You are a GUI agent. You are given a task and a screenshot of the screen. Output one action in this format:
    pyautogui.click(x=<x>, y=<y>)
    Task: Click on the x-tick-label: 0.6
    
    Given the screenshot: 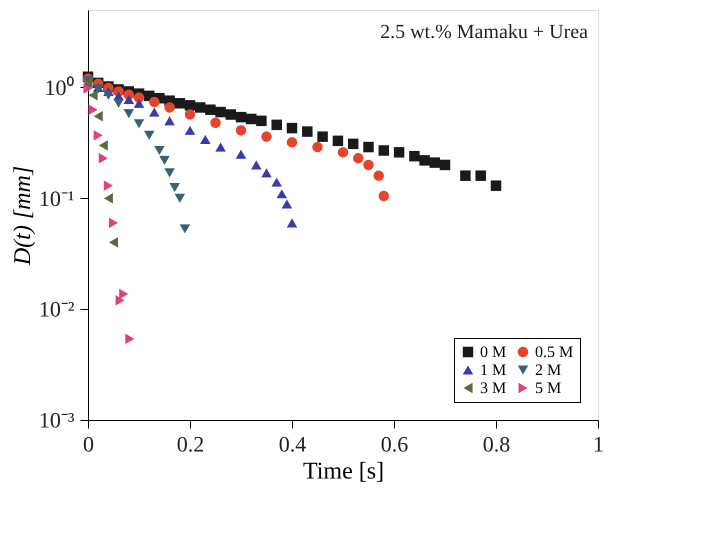 What is the action you would take?
    pyautogui.click(x=394, y=444)
    